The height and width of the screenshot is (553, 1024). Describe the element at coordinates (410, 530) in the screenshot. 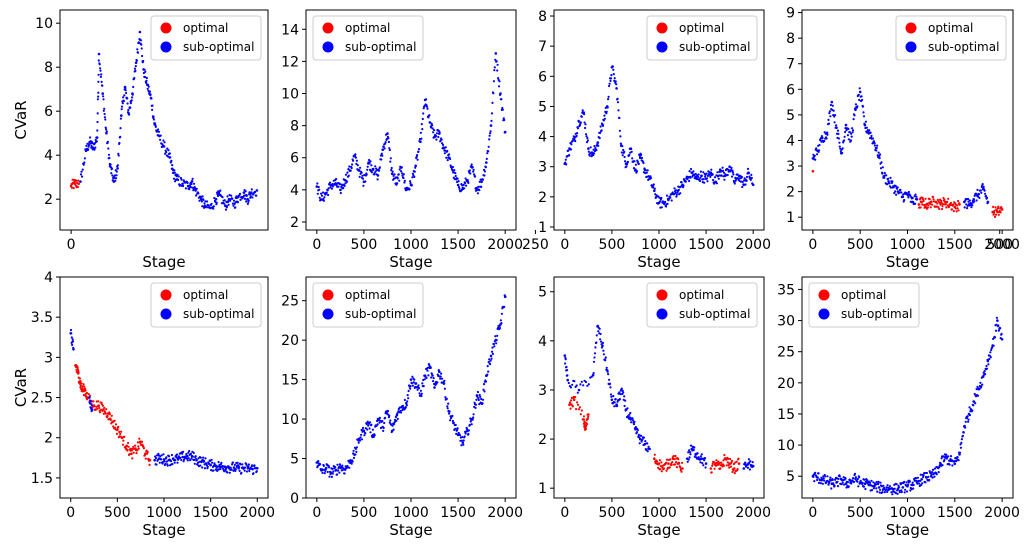

I see `x-axis-label: Stage` at that location.